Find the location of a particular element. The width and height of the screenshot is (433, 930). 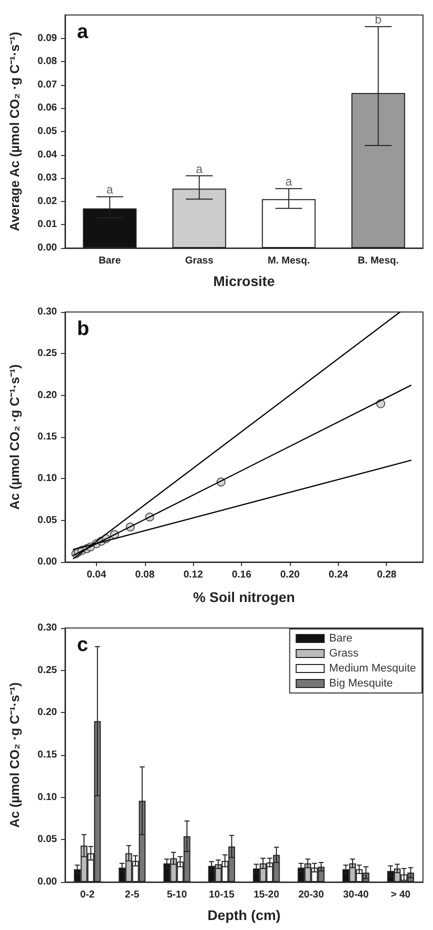

y-tick-label: 0.01 is located at coordinates (48, 224).